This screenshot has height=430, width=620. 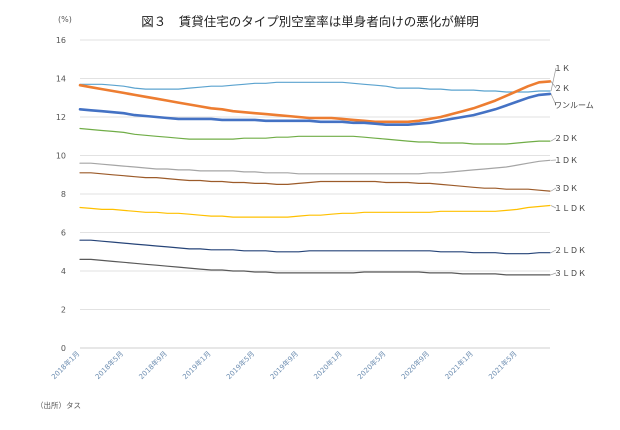 I want to click on series-label-4: １ＤＫ, so click(x=566, y=160).